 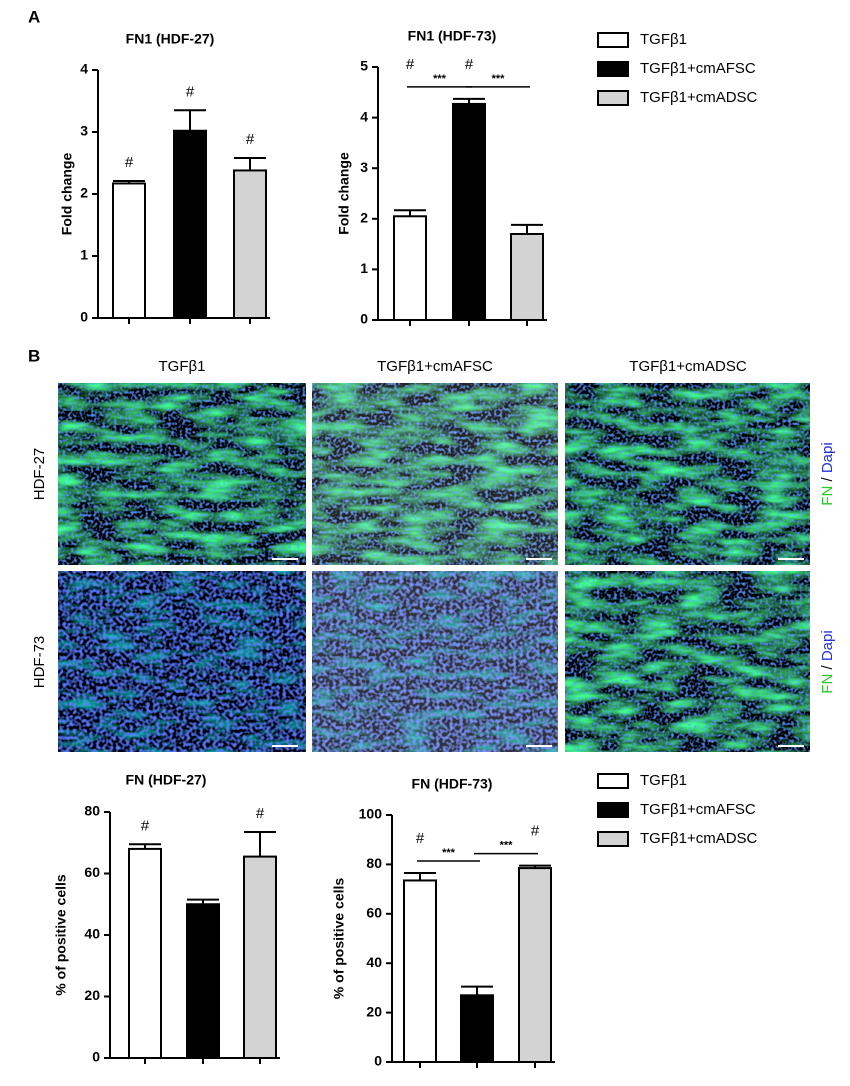 I want to click on chart-title: FN (HDF-73), so click(x=452, y=784).